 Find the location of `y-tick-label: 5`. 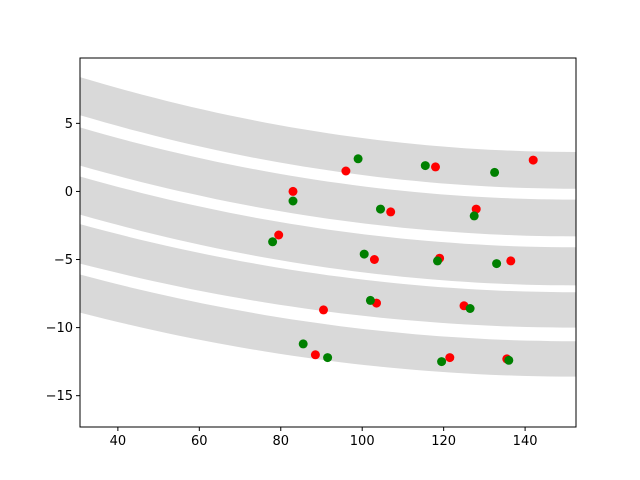

y-tick-label: 5 is located at coordinates (69, 124).